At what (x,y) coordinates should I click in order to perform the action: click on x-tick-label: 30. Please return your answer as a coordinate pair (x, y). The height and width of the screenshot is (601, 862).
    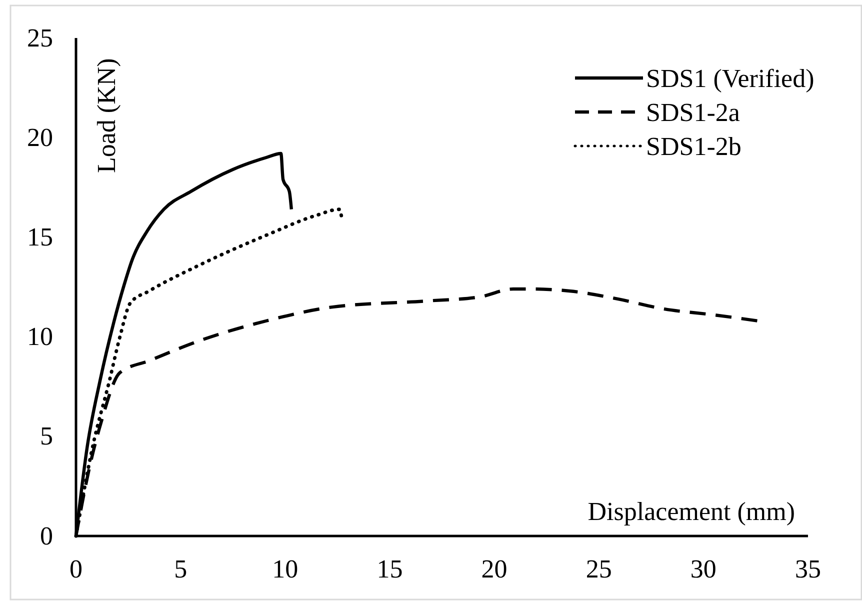
    Looking at the image, I should click on (703, 569).